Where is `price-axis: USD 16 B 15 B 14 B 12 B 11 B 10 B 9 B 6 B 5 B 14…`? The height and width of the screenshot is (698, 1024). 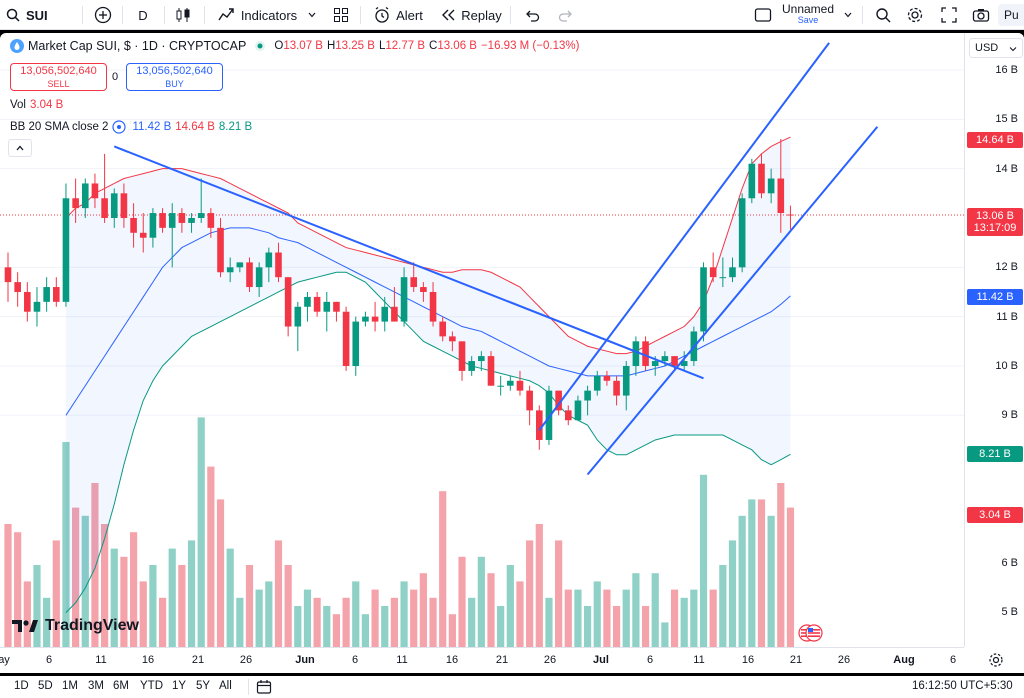 price-axis: USD 16 B 15 B 14 B 12 B 11 B 10 B 9 B 6 B 5 B 14… is located at coordinates (994, 340).